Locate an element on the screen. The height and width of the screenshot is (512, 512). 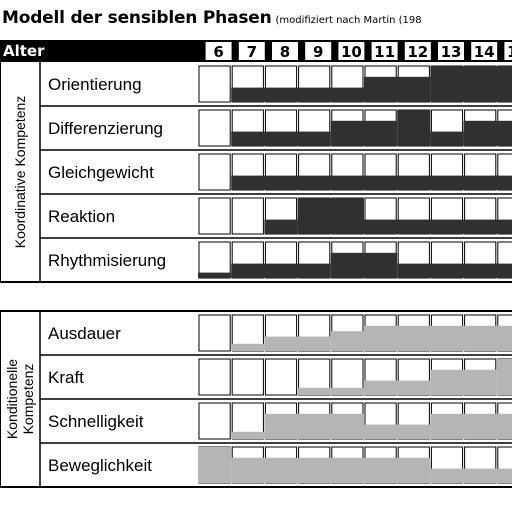
row-label: Ausdauer is located at coordinates (84, 333).